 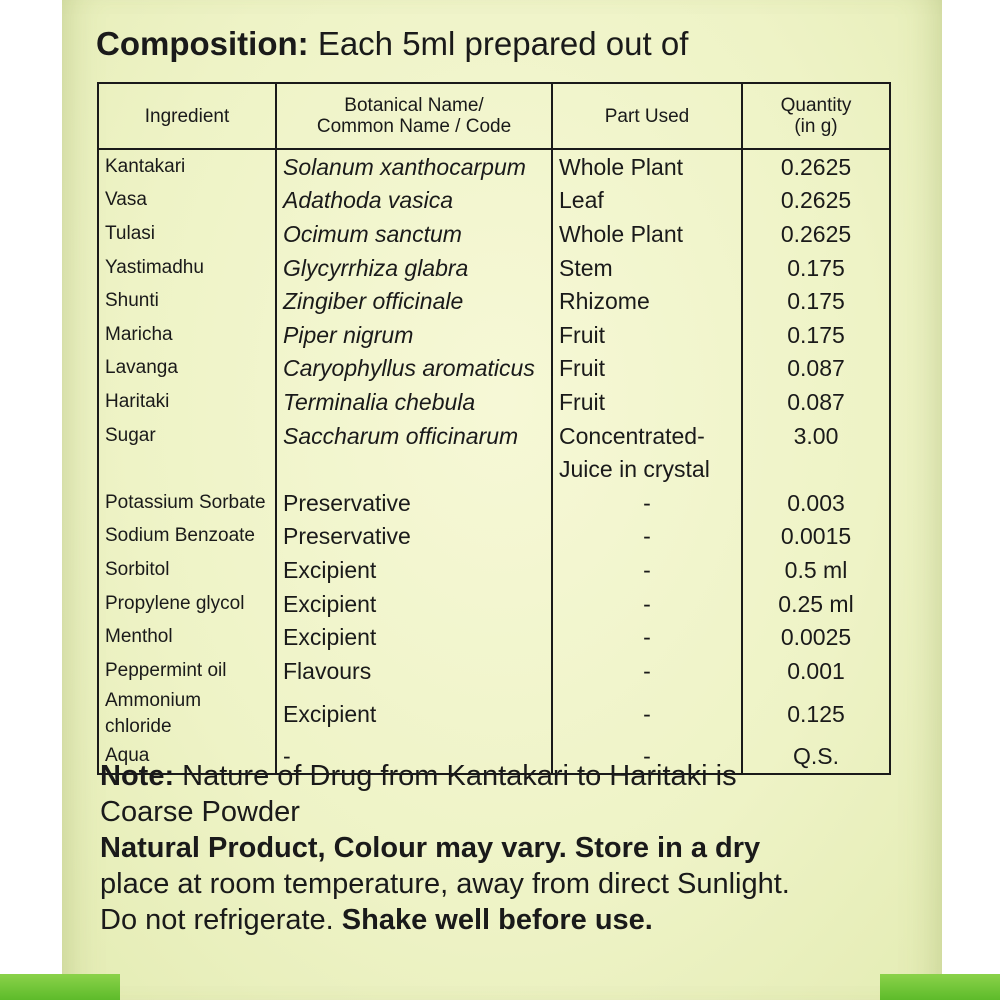 I want to click on botanical-cell: Adathoda vasica, so click(x=414, y=200).